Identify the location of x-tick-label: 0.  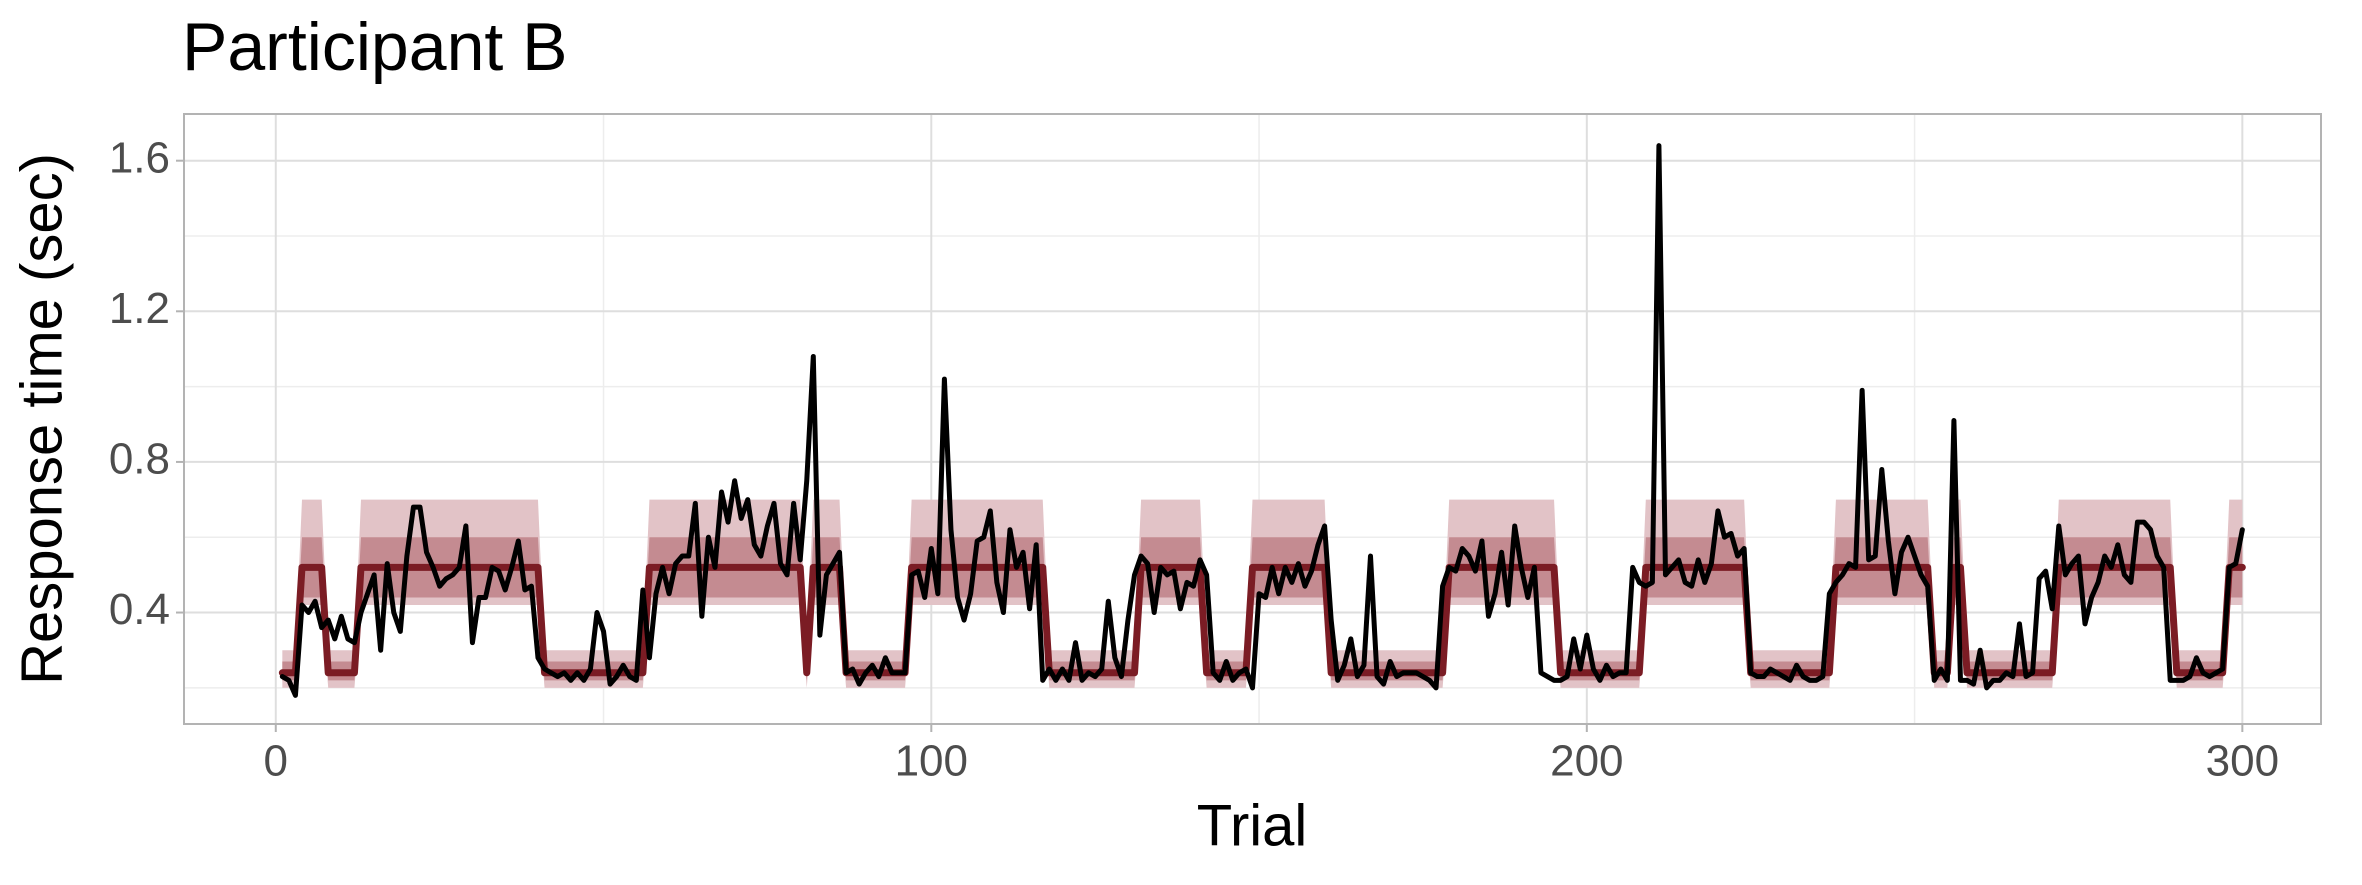
(276, 761).